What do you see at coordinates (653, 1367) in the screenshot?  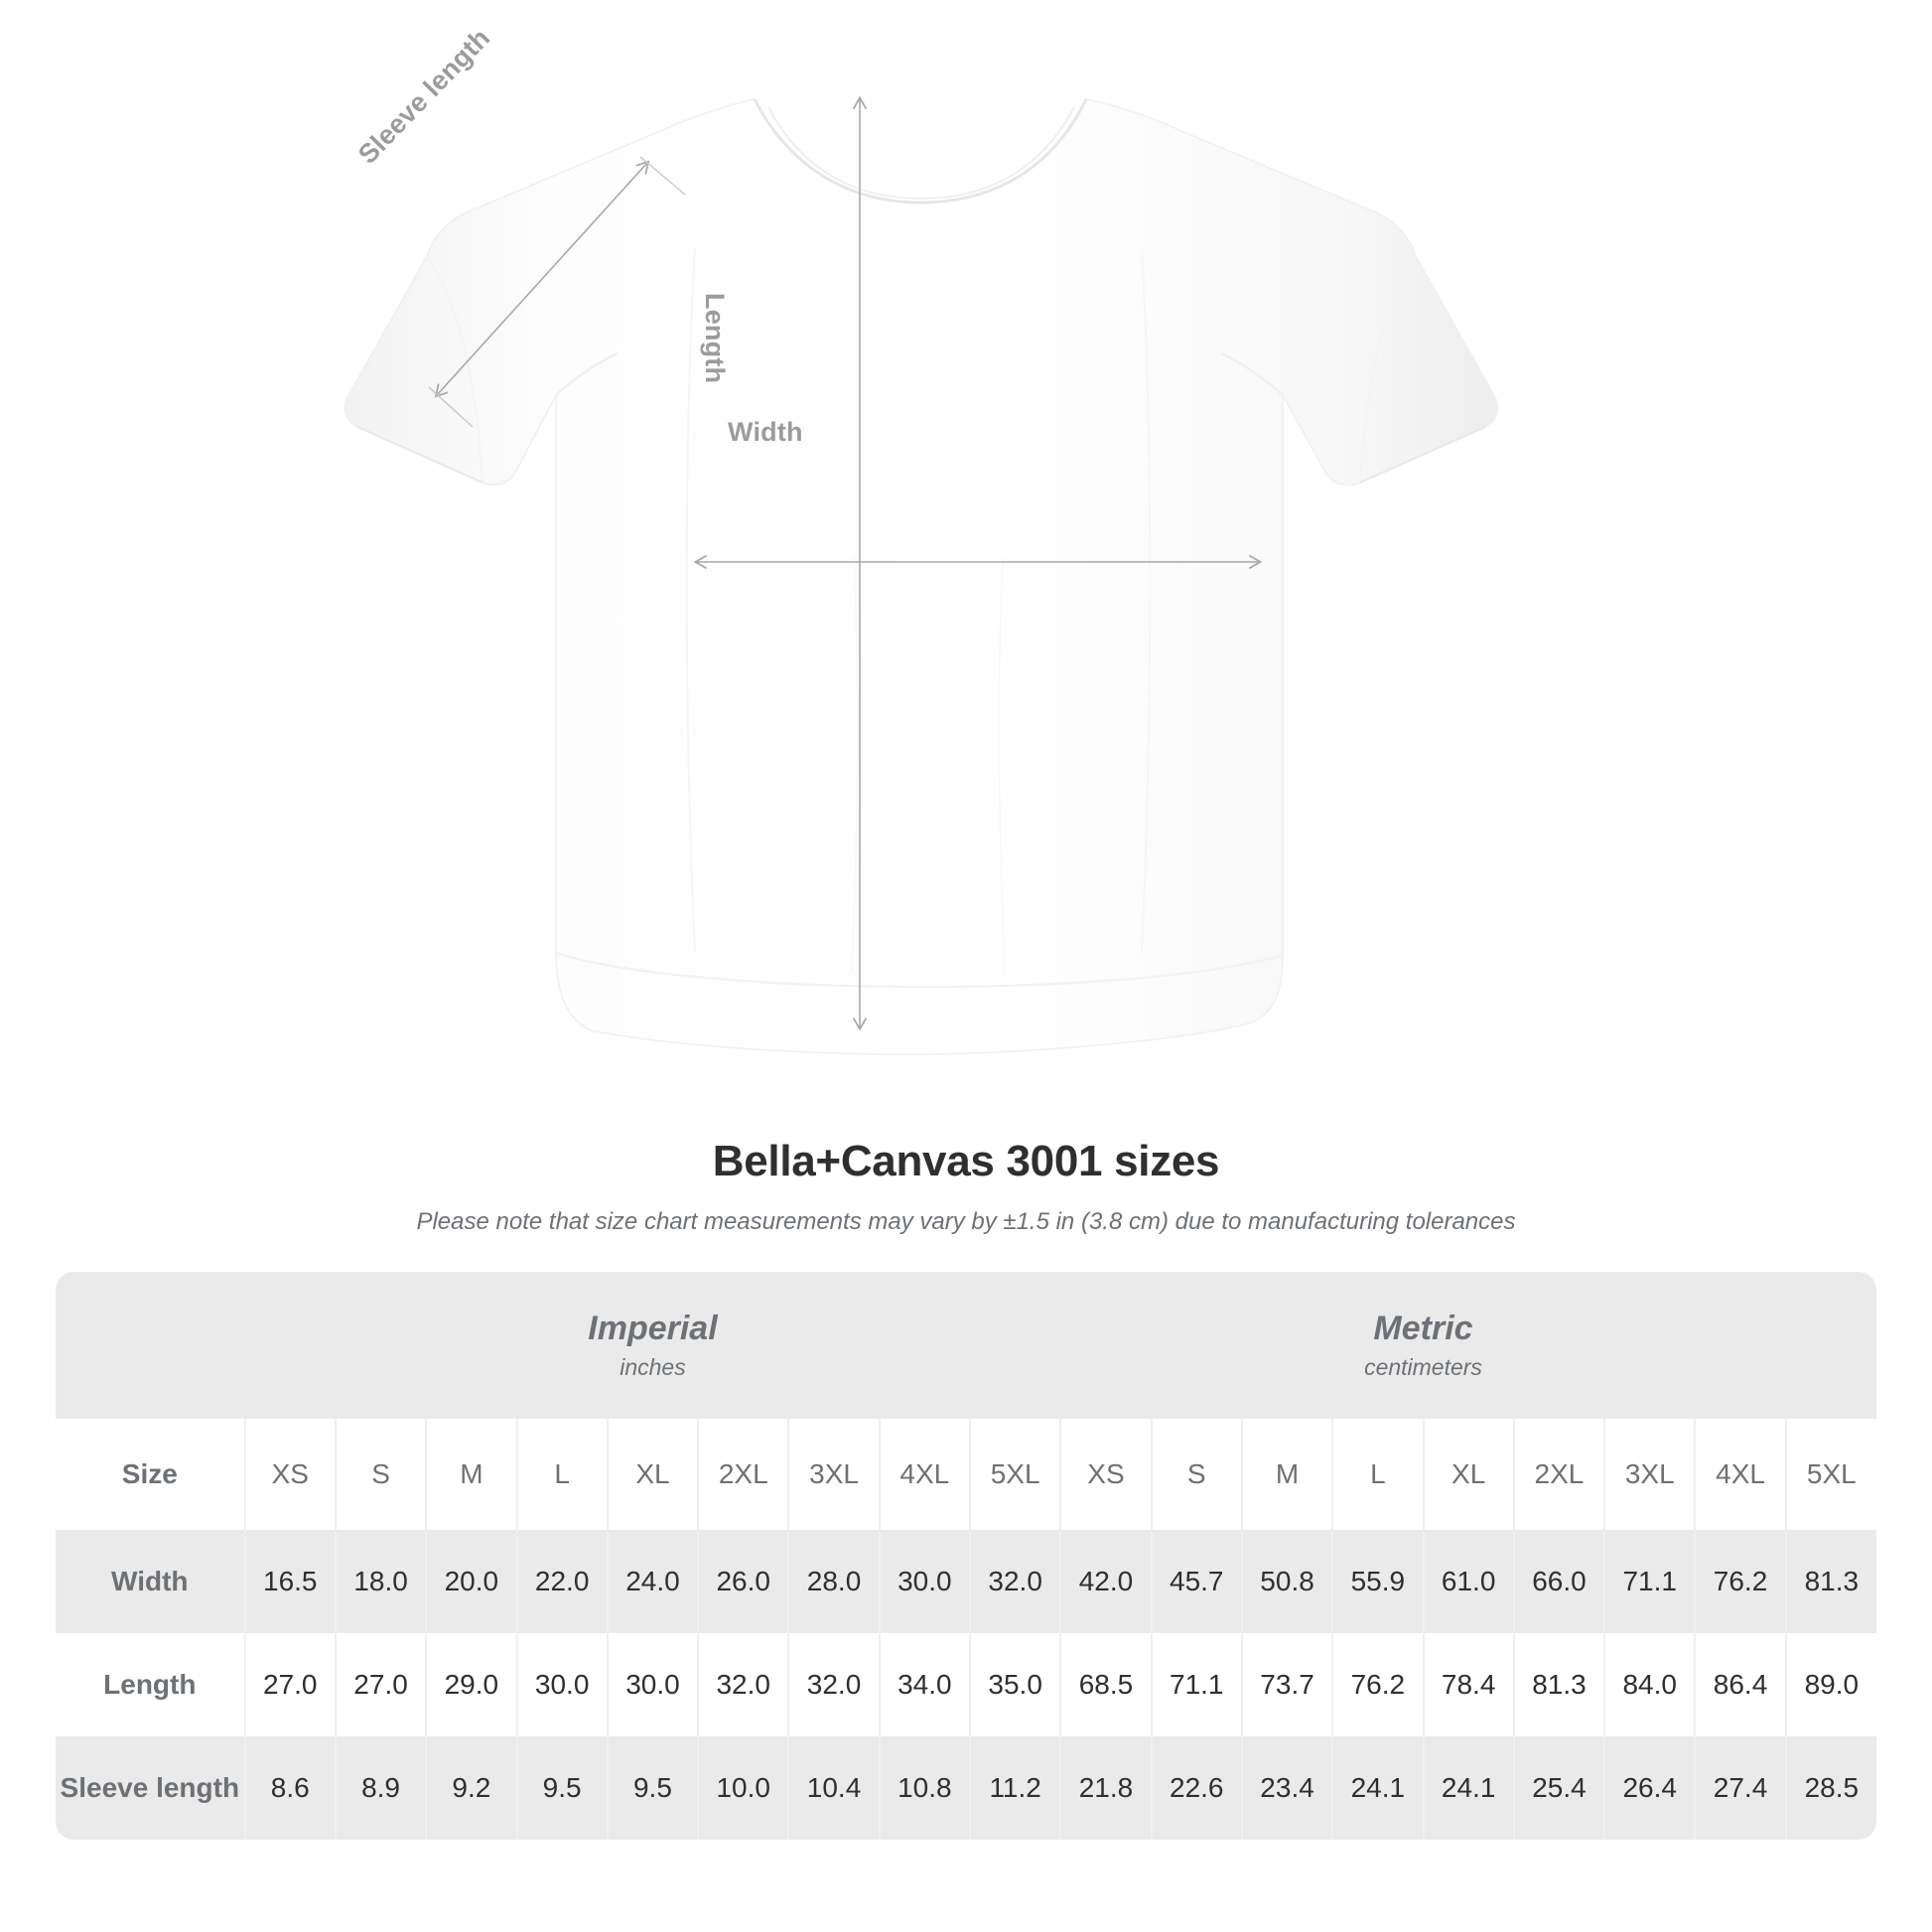 I see `unit-sub-imperial: inches` at bounding box center [653, 1367].